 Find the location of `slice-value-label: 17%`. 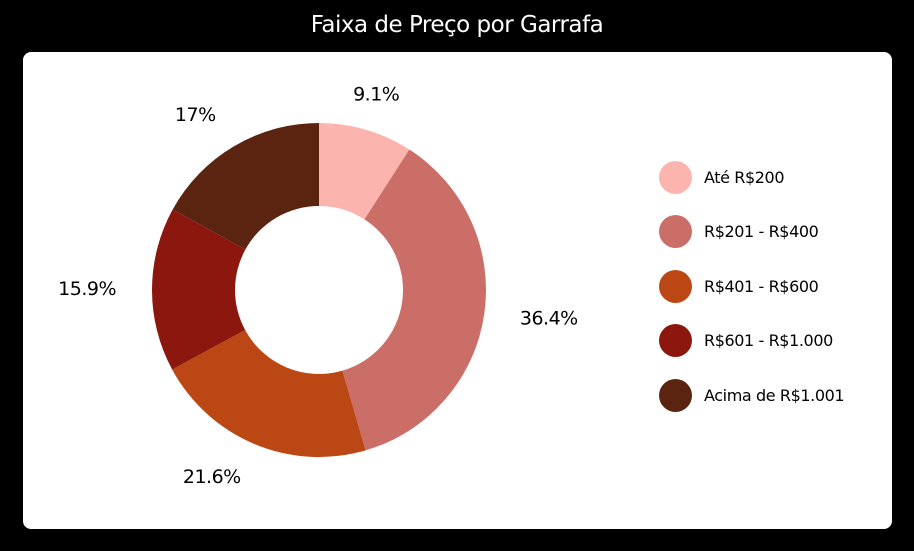

slice-value-label: 17% is located at coordinates (195, 115).